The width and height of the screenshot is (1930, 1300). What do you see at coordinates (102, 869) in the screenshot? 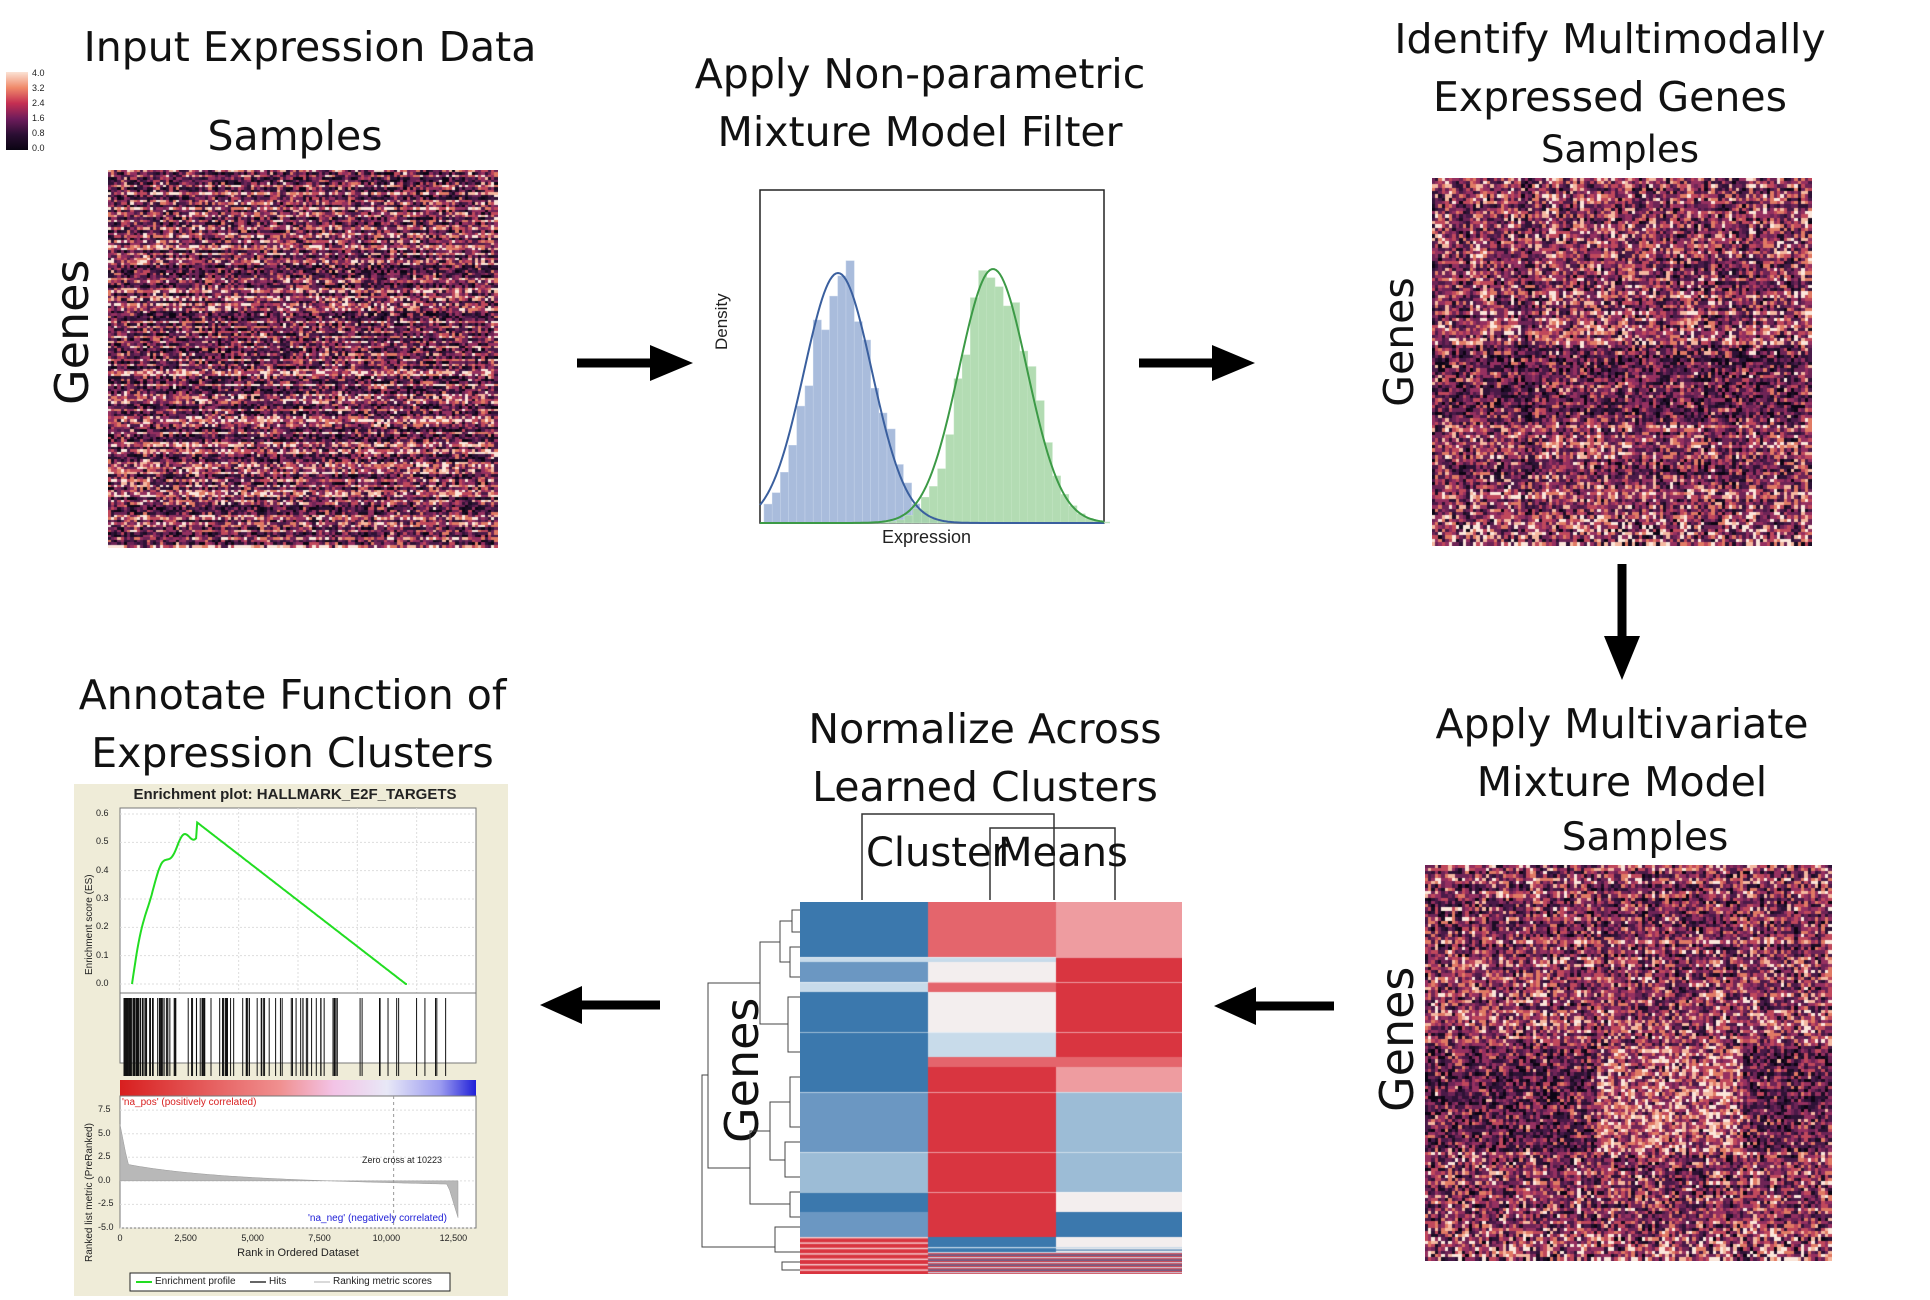
I see `es-tick-label: 0.4` at bounding box center [102, 869].